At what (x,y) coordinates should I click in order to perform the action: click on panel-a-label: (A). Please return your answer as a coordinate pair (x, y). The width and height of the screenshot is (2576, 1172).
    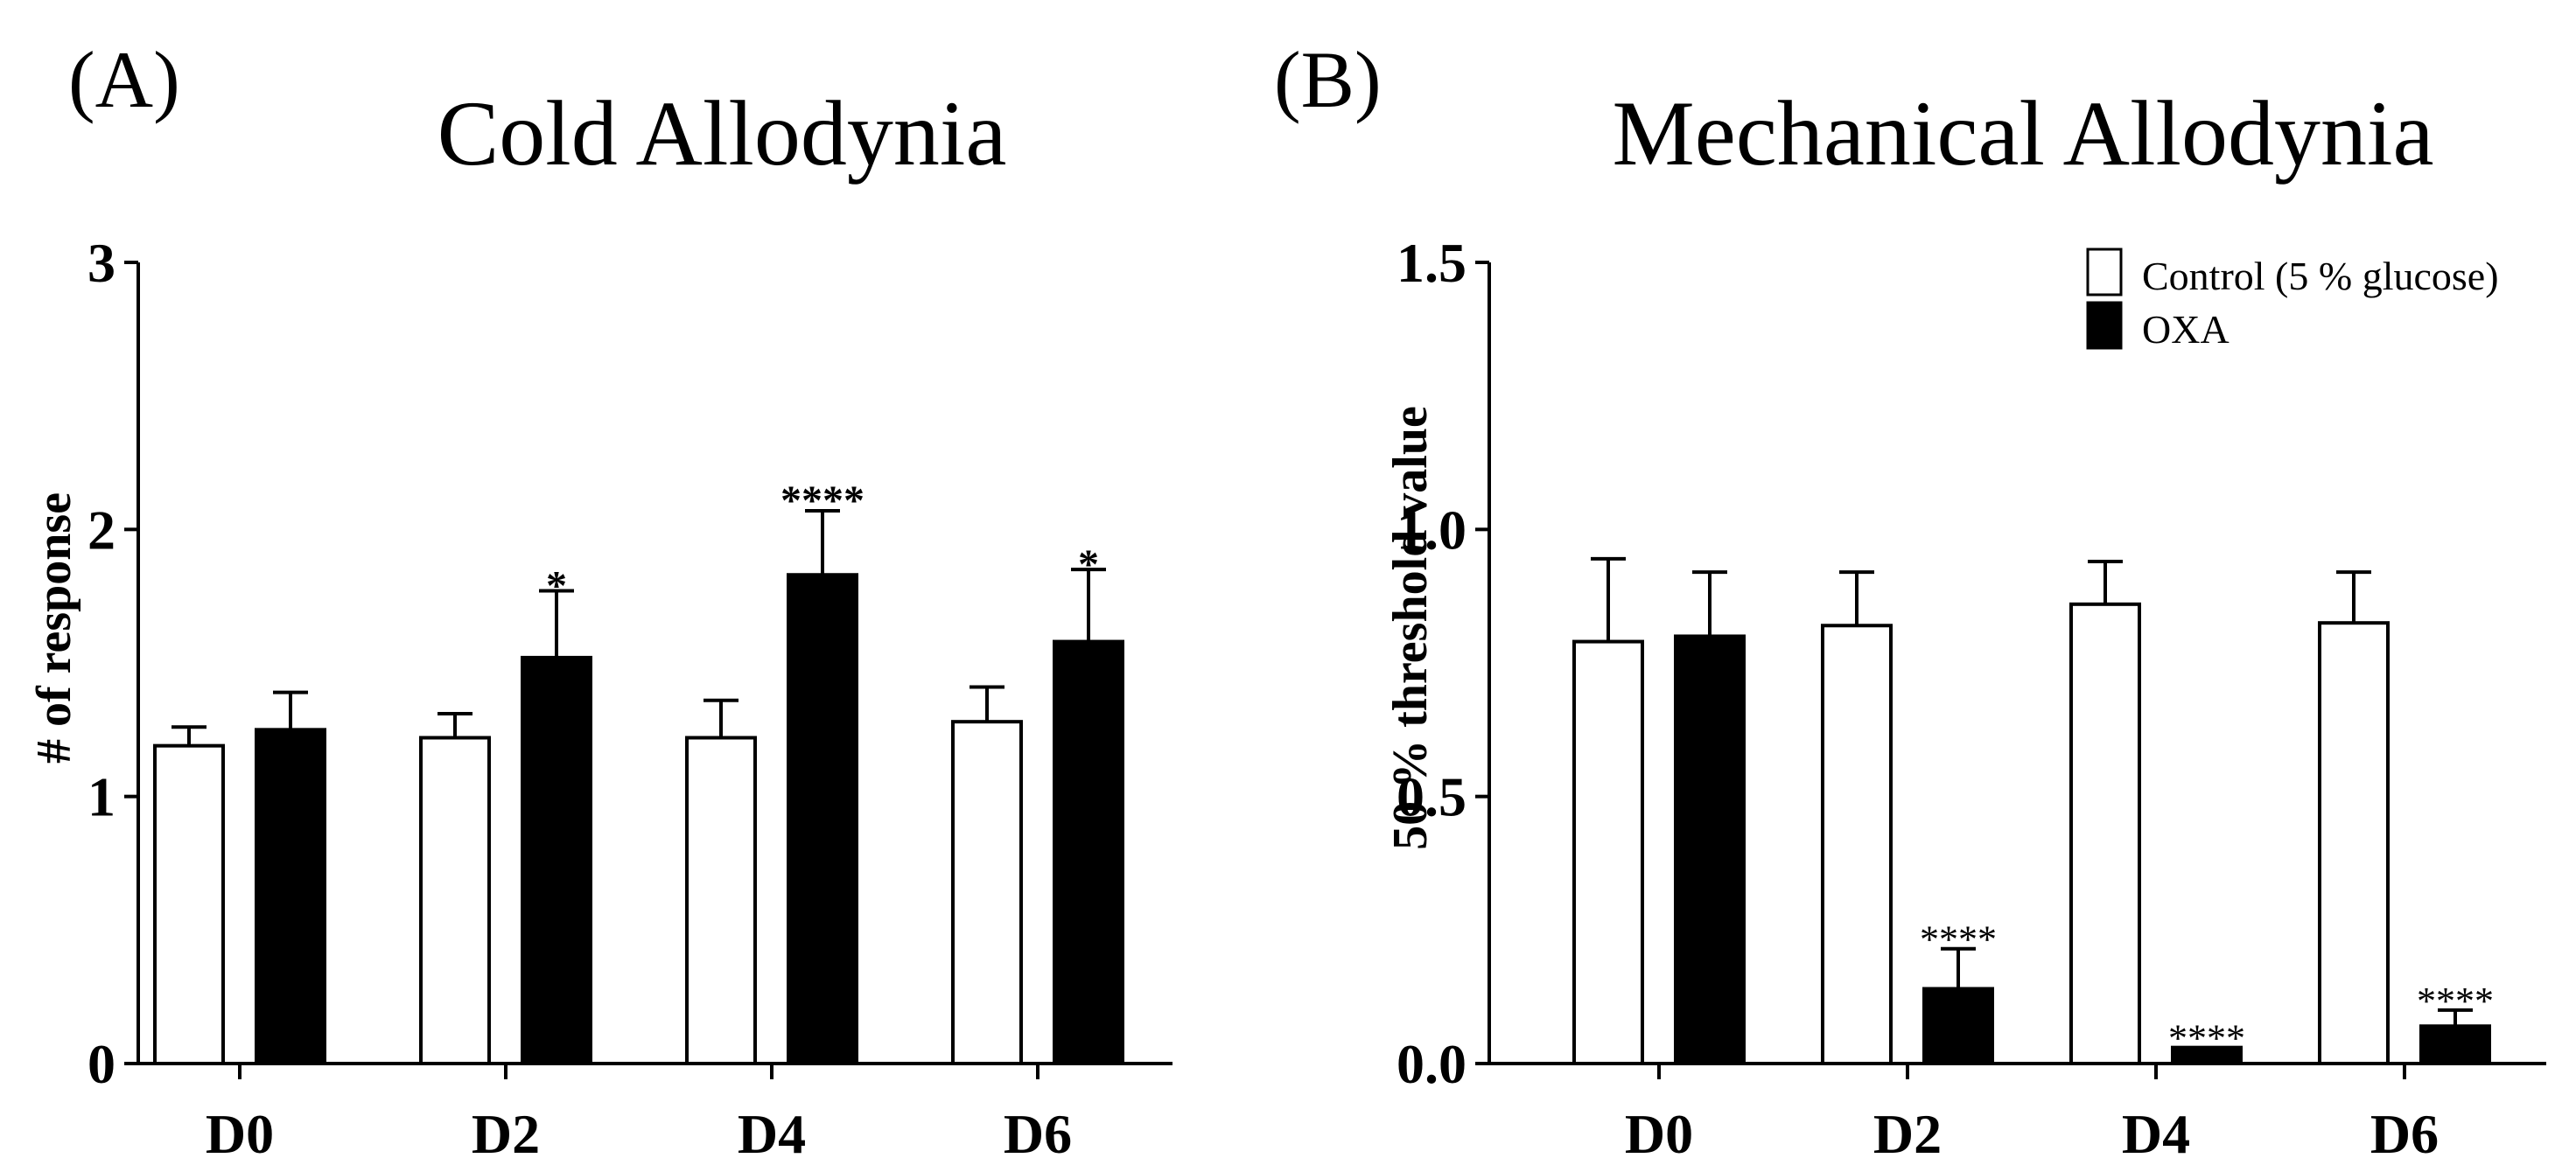
    Looking at the image, I should click on (124, 79).